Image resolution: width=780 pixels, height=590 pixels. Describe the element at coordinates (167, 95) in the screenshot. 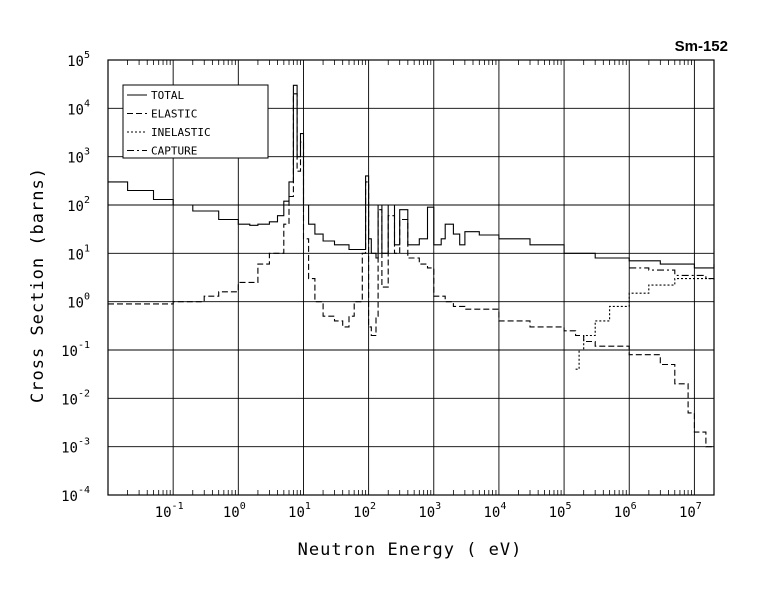

I see `legend-label: TOTAL` at that location.